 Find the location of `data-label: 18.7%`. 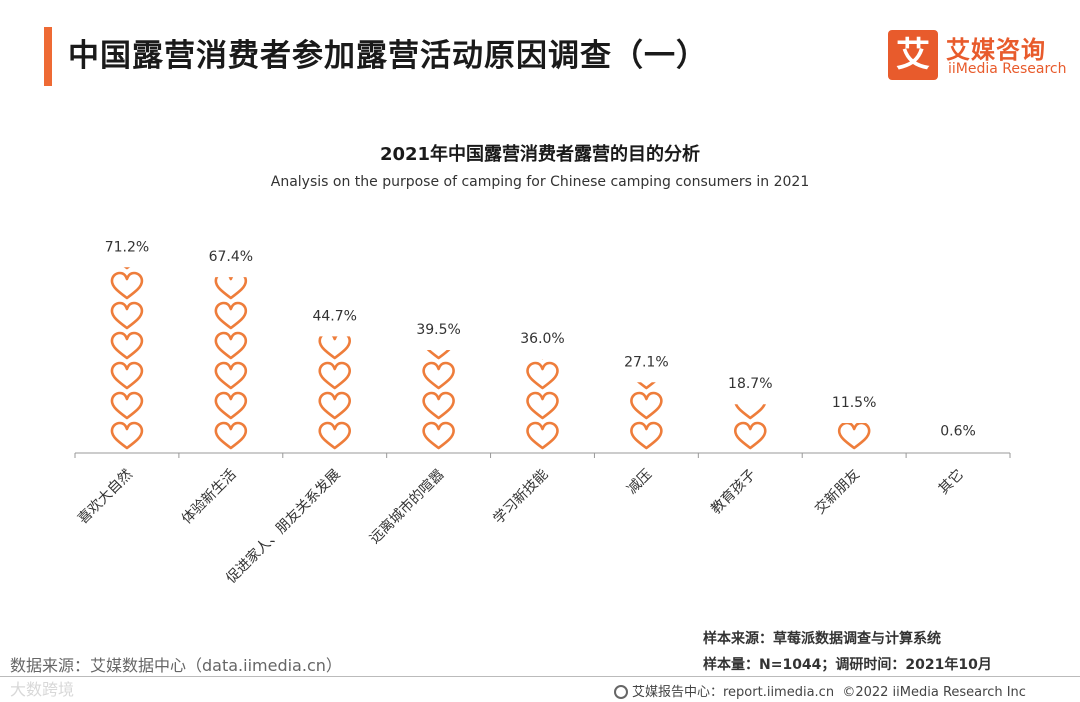

data-label: 18.7% is located at coordinates (750, 384).